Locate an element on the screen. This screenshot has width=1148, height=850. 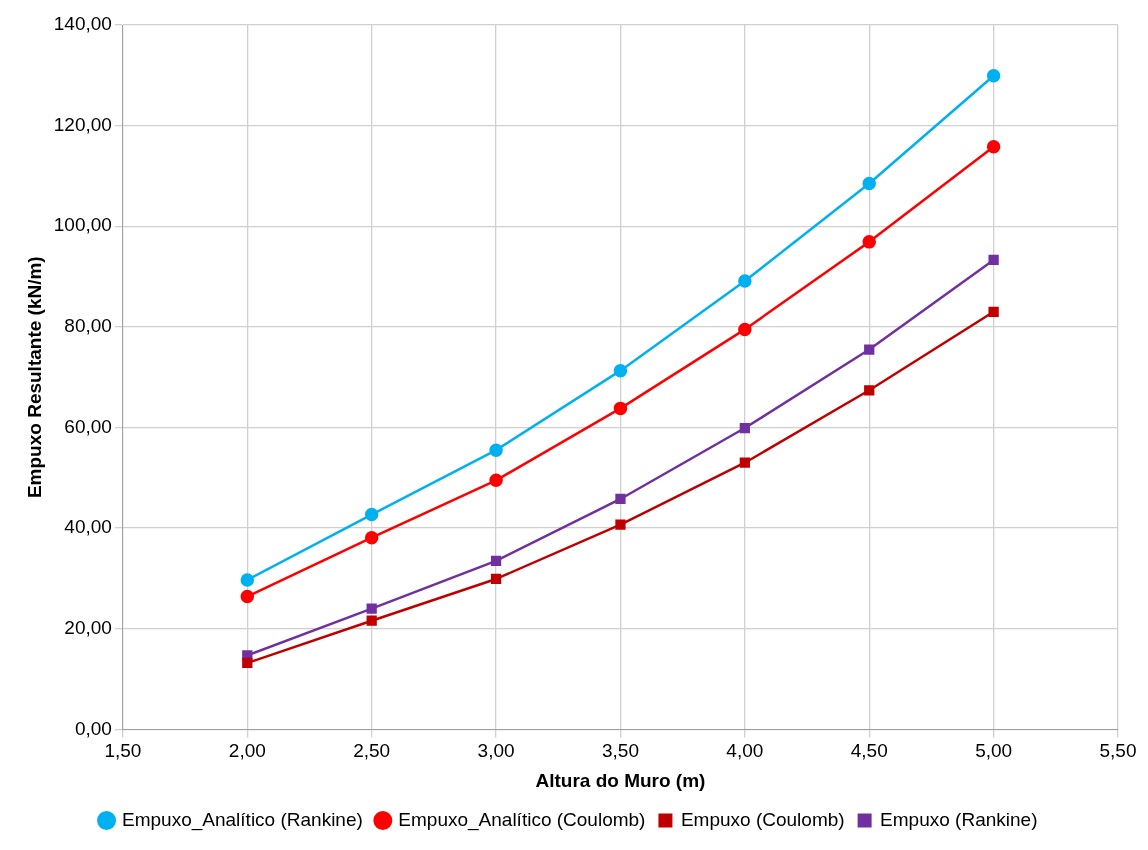
legend-label: Empuxo_Analítico (Coulomb) is located at coordinates (522, 819).